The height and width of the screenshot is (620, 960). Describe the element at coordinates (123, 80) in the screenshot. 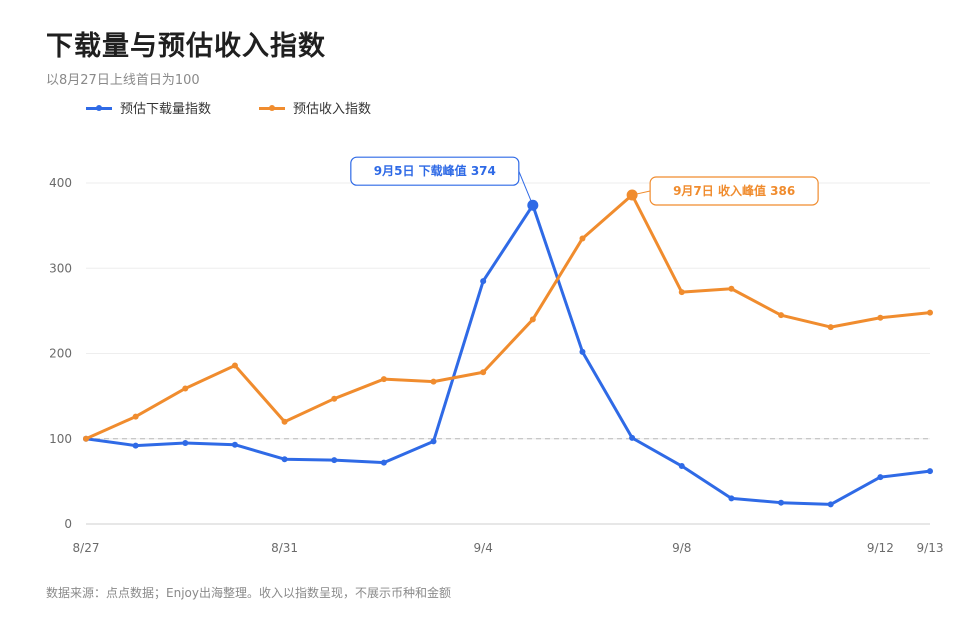

I see `chart-subtitle: 以8月27日上线首日为100` at that location.